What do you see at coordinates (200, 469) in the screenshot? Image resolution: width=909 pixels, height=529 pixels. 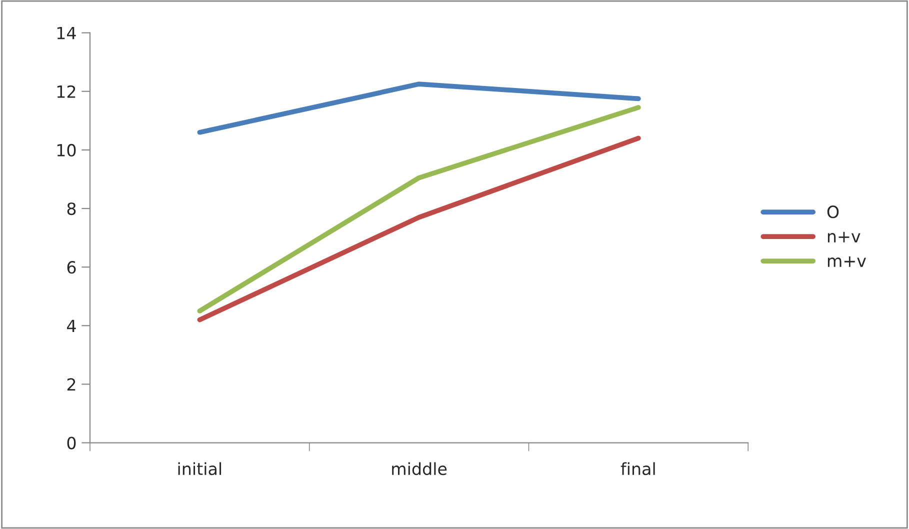 I see `x-tick-label: initial` at bounding box center [200, 469].